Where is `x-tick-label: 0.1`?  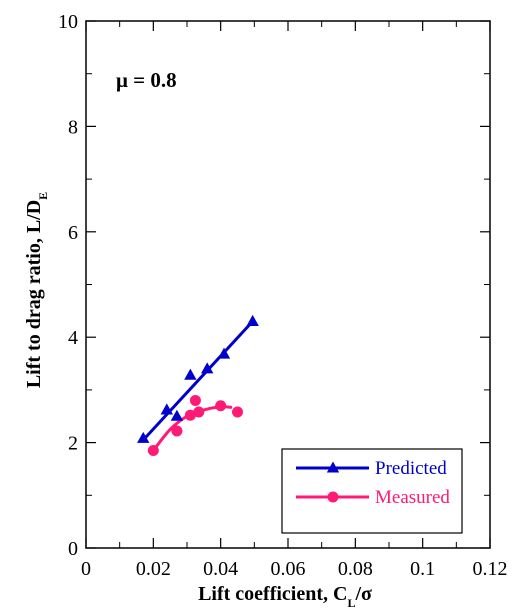 x-tick-label: 0.1 is located at coordinates (422, 569).